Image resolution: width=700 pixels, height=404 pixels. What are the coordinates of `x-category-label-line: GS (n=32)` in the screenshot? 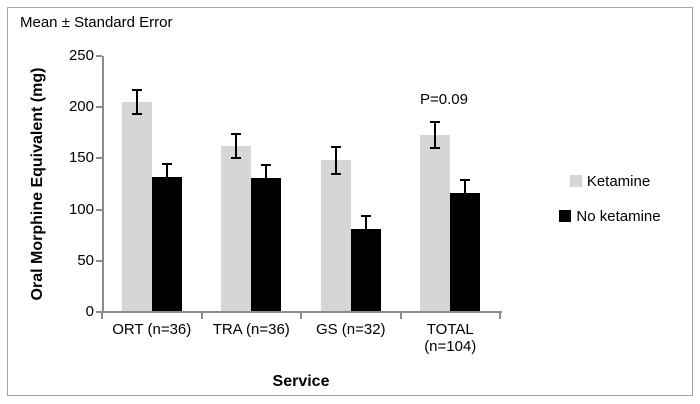 It's located at (350, 329).